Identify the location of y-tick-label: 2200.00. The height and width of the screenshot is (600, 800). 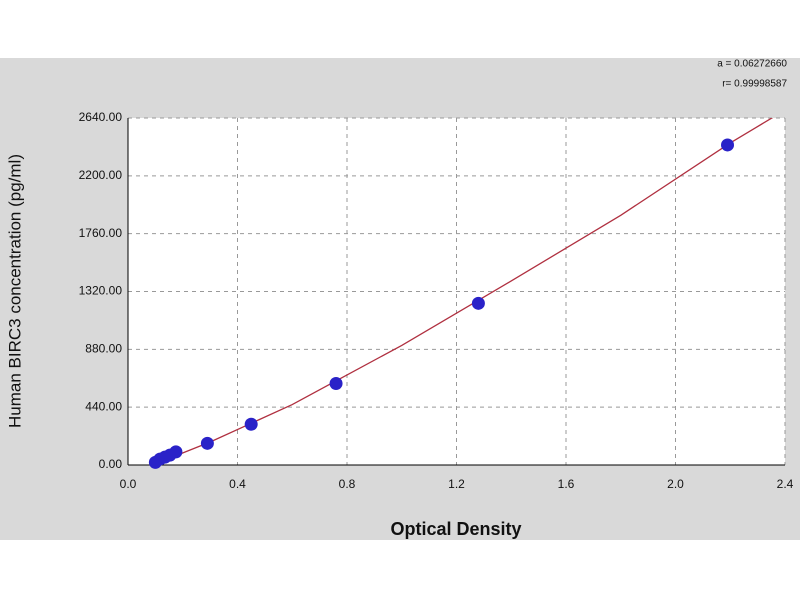
(101, 175).